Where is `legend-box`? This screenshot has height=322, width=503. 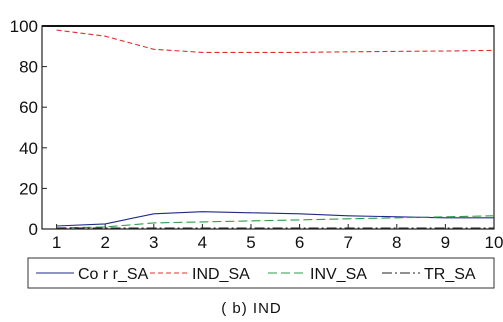 legend-box is located at coordinates (261, 273).